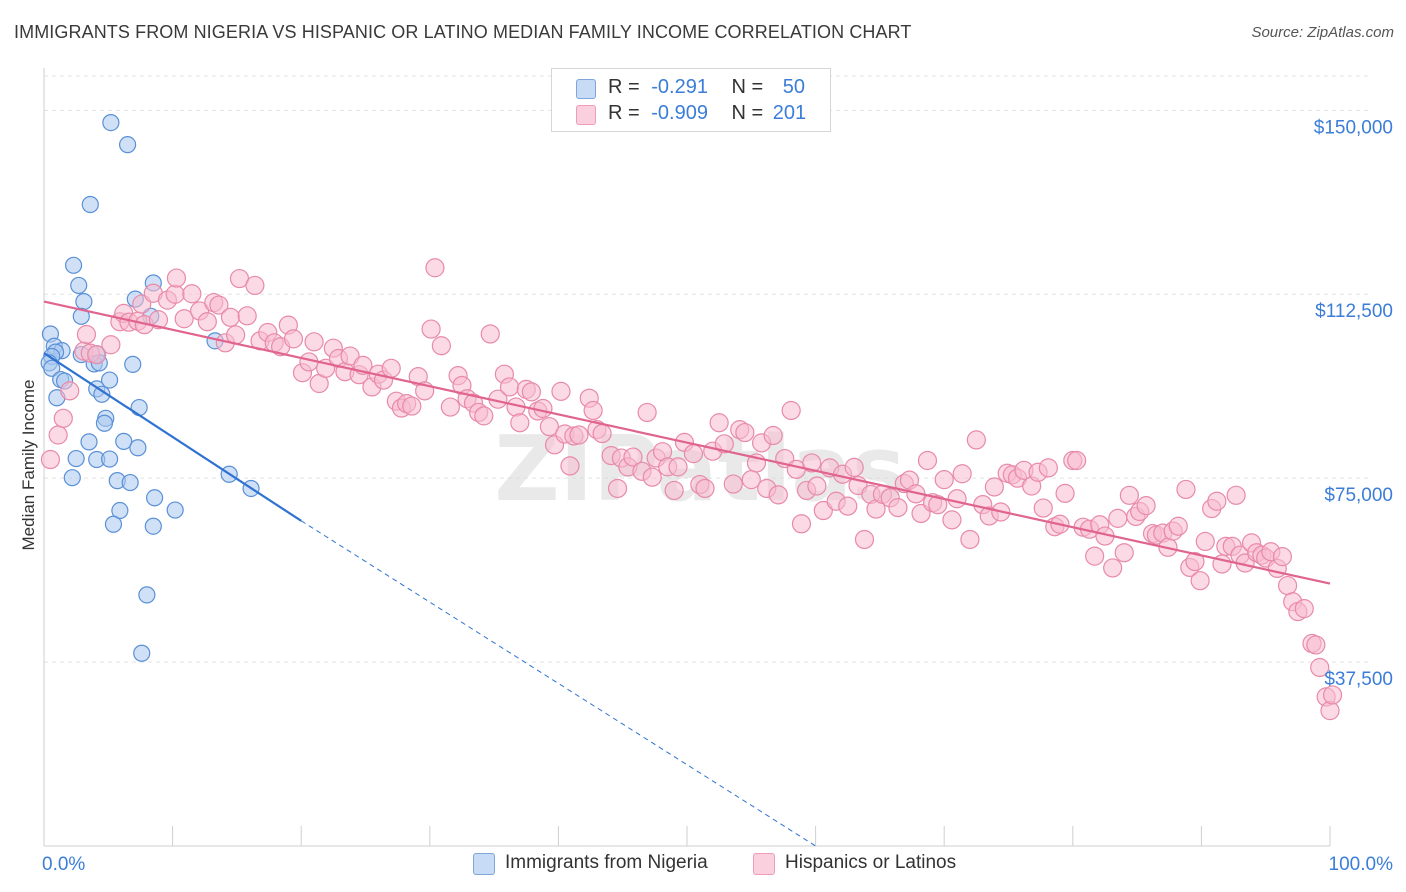 The height and width of the screenshot is (892, 1406). I want to click on legend-r-value: -0.291, so click(679, 87).